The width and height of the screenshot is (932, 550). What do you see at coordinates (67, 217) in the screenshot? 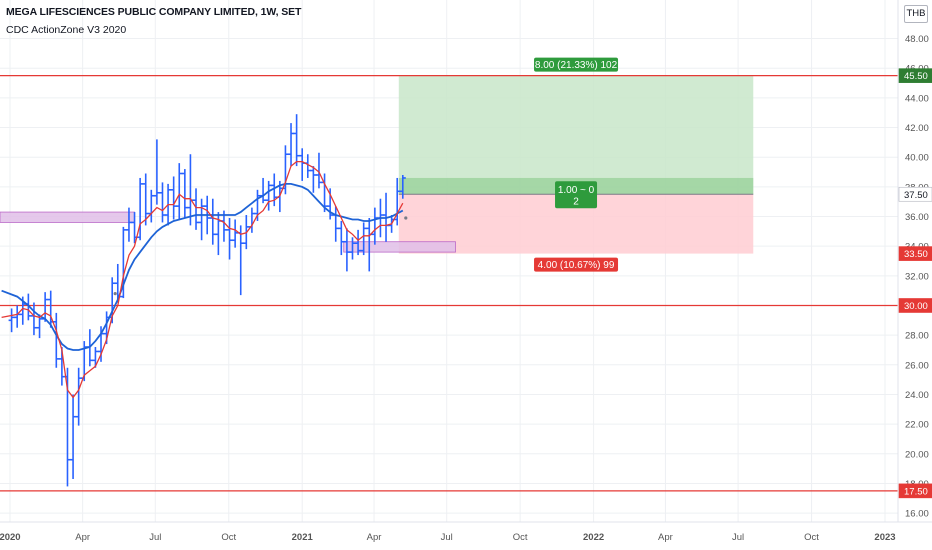
I see `zone-box-left` at bounding box center [67, 217].